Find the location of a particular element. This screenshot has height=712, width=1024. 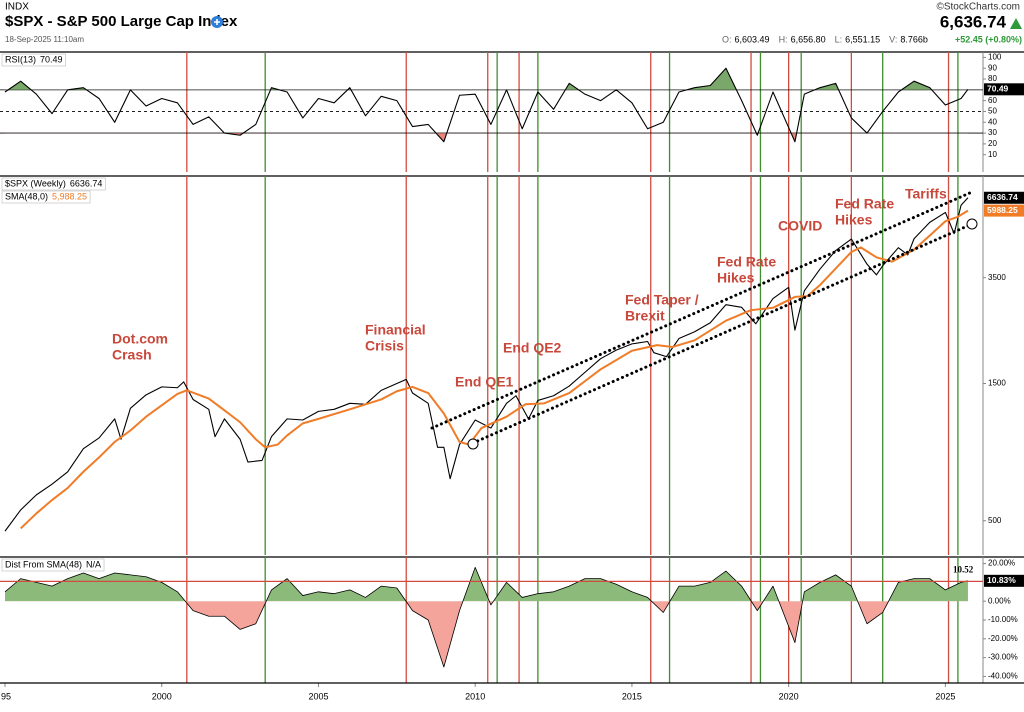

y-tick-label: 3500 is located at coordinates (997, 277).